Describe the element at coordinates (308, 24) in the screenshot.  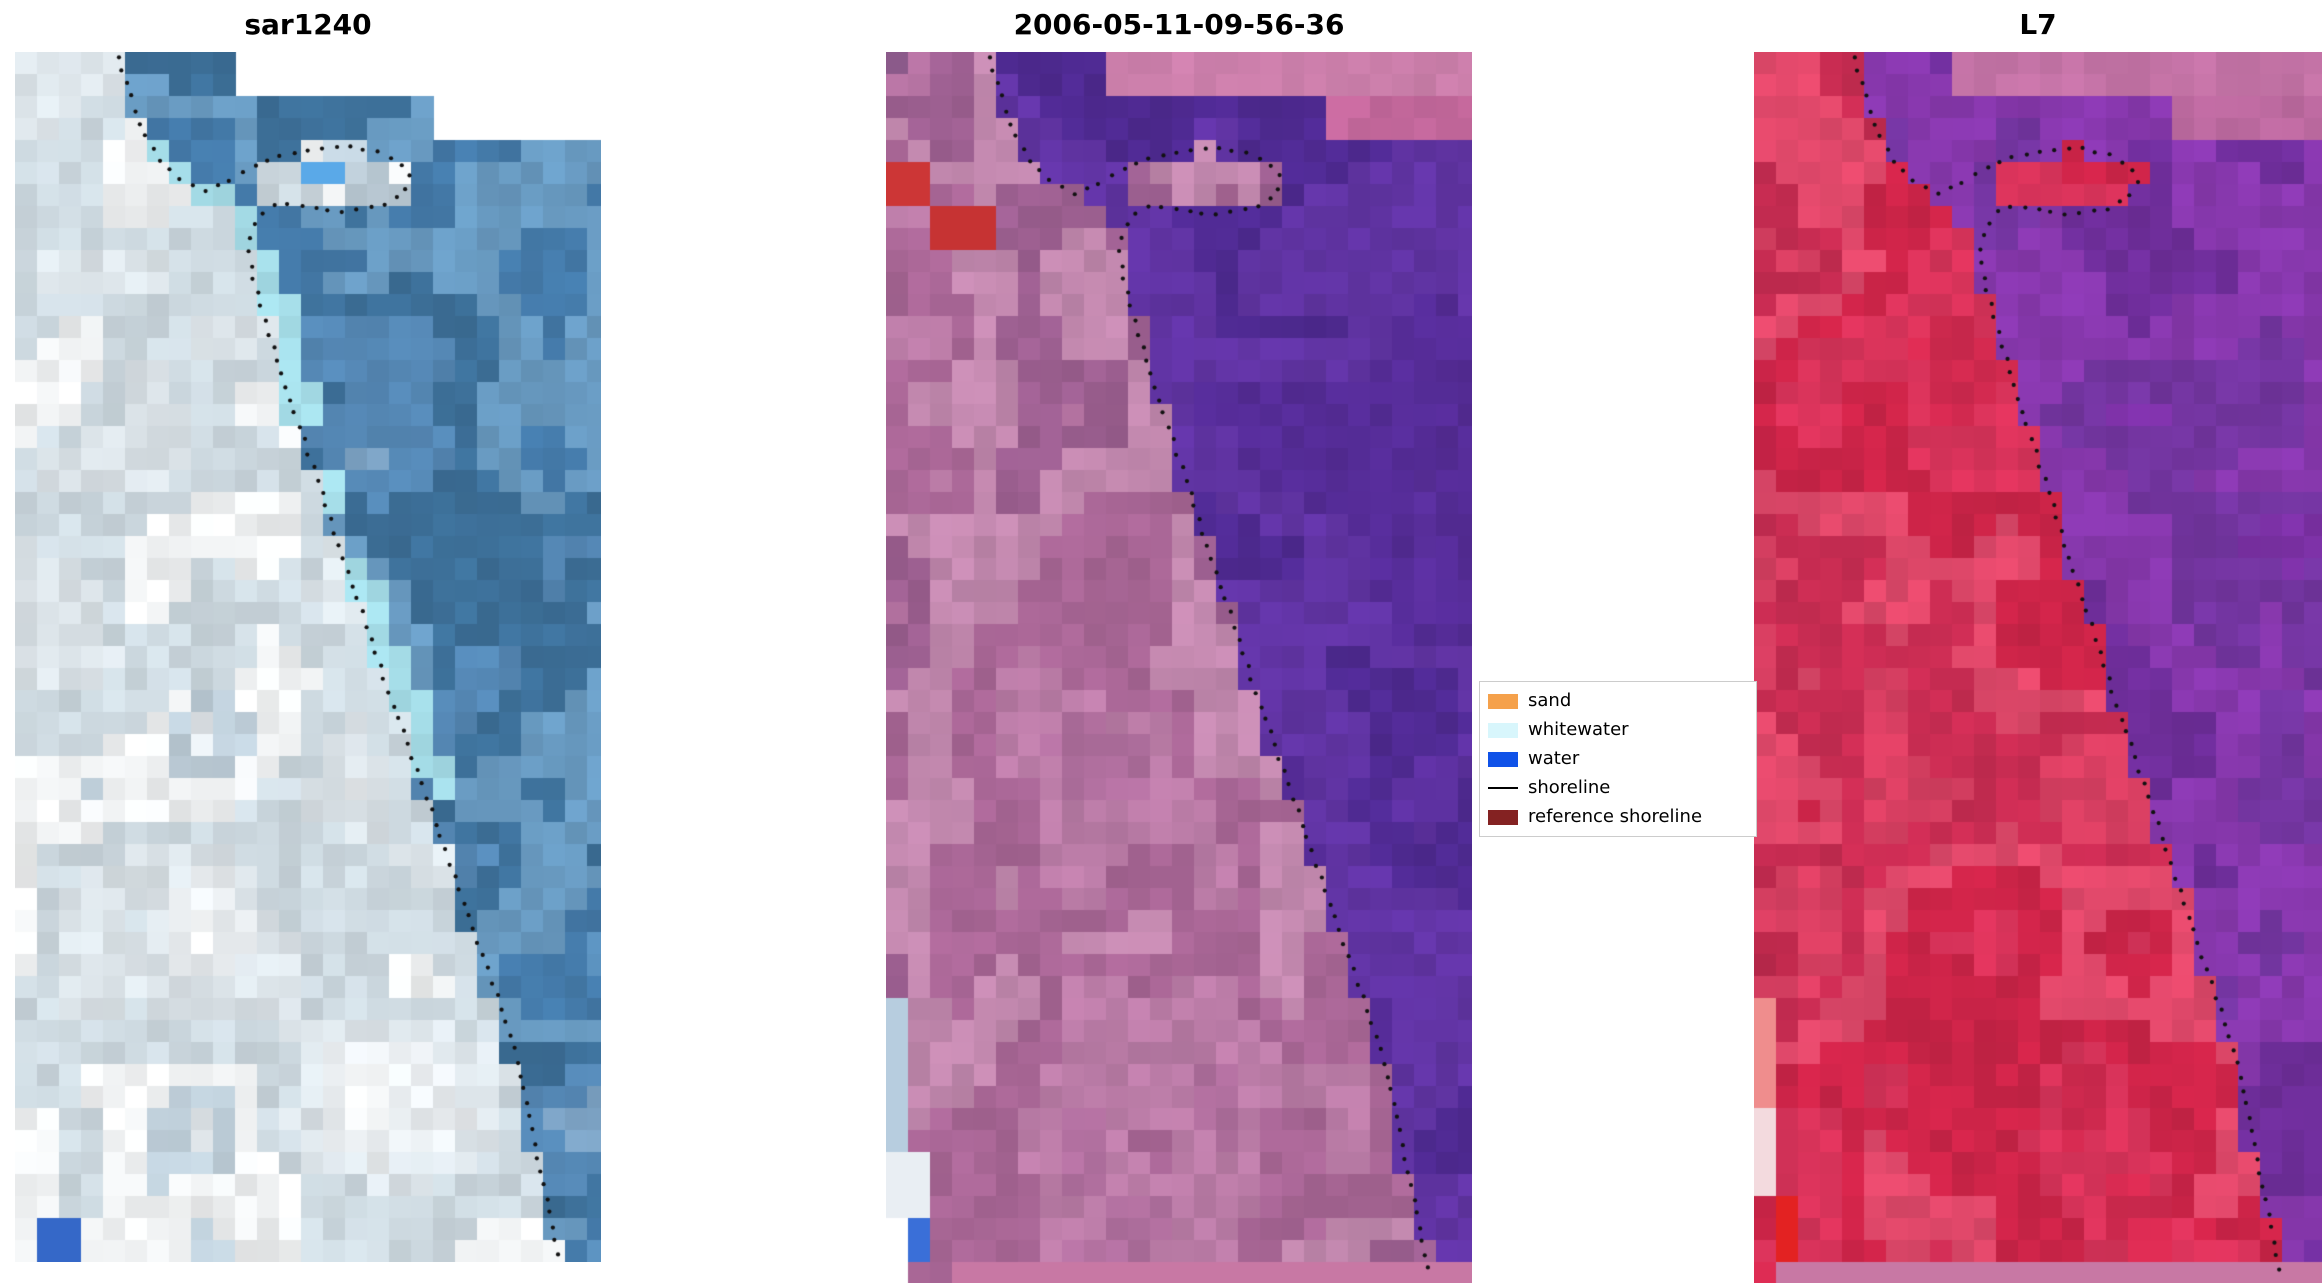
I see `panel-title-sar1240: sar1240` at that location.